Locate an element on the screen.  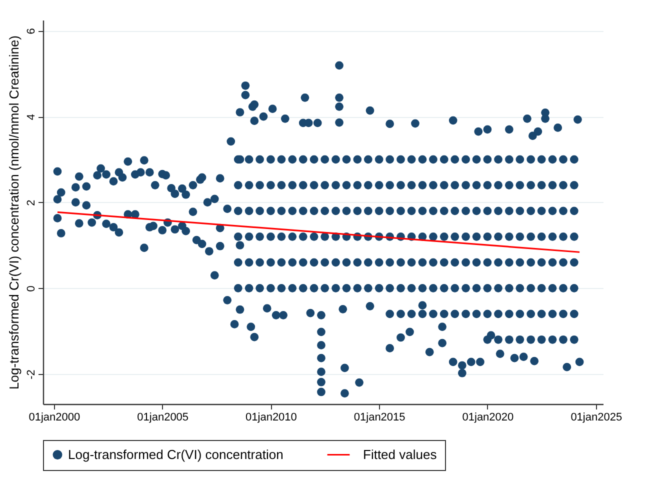
y-axis-title: Log-transformed Cr(VI) concentration (nmol/mmol Creatinine) is located at coordinates (14, 212).